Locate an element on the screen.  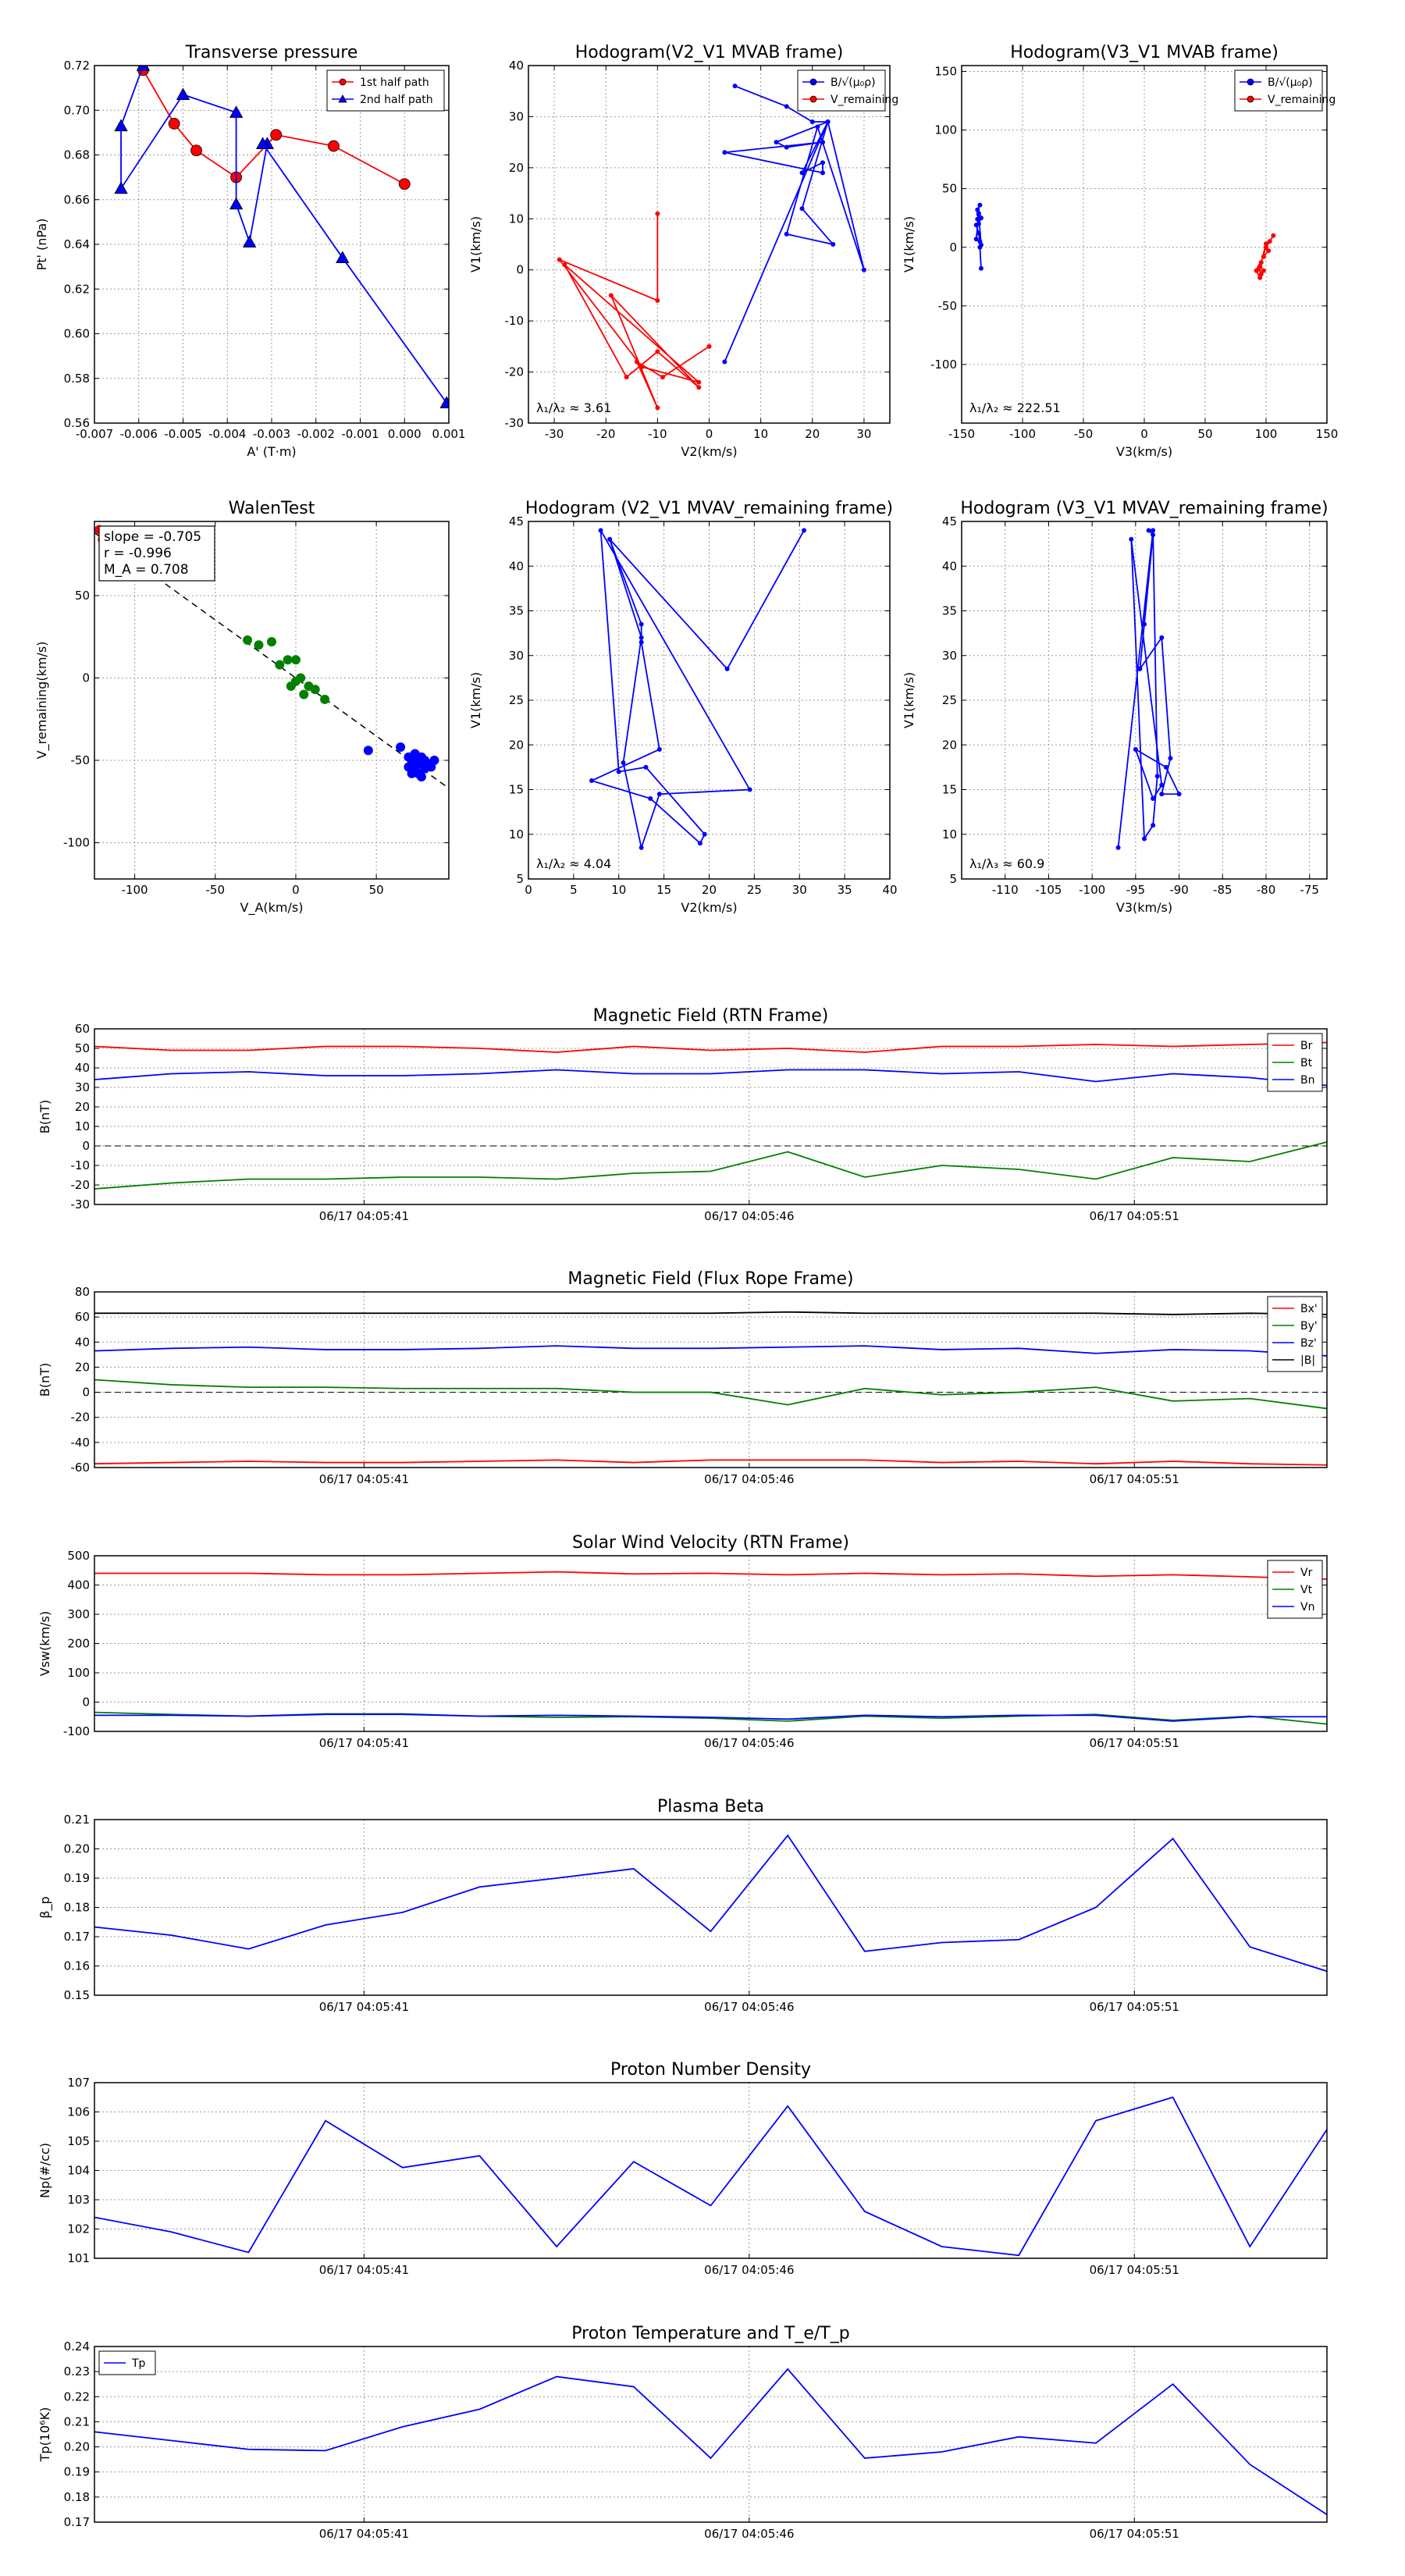
y-tick-label: -100 is located at coordinates (76, 1731).